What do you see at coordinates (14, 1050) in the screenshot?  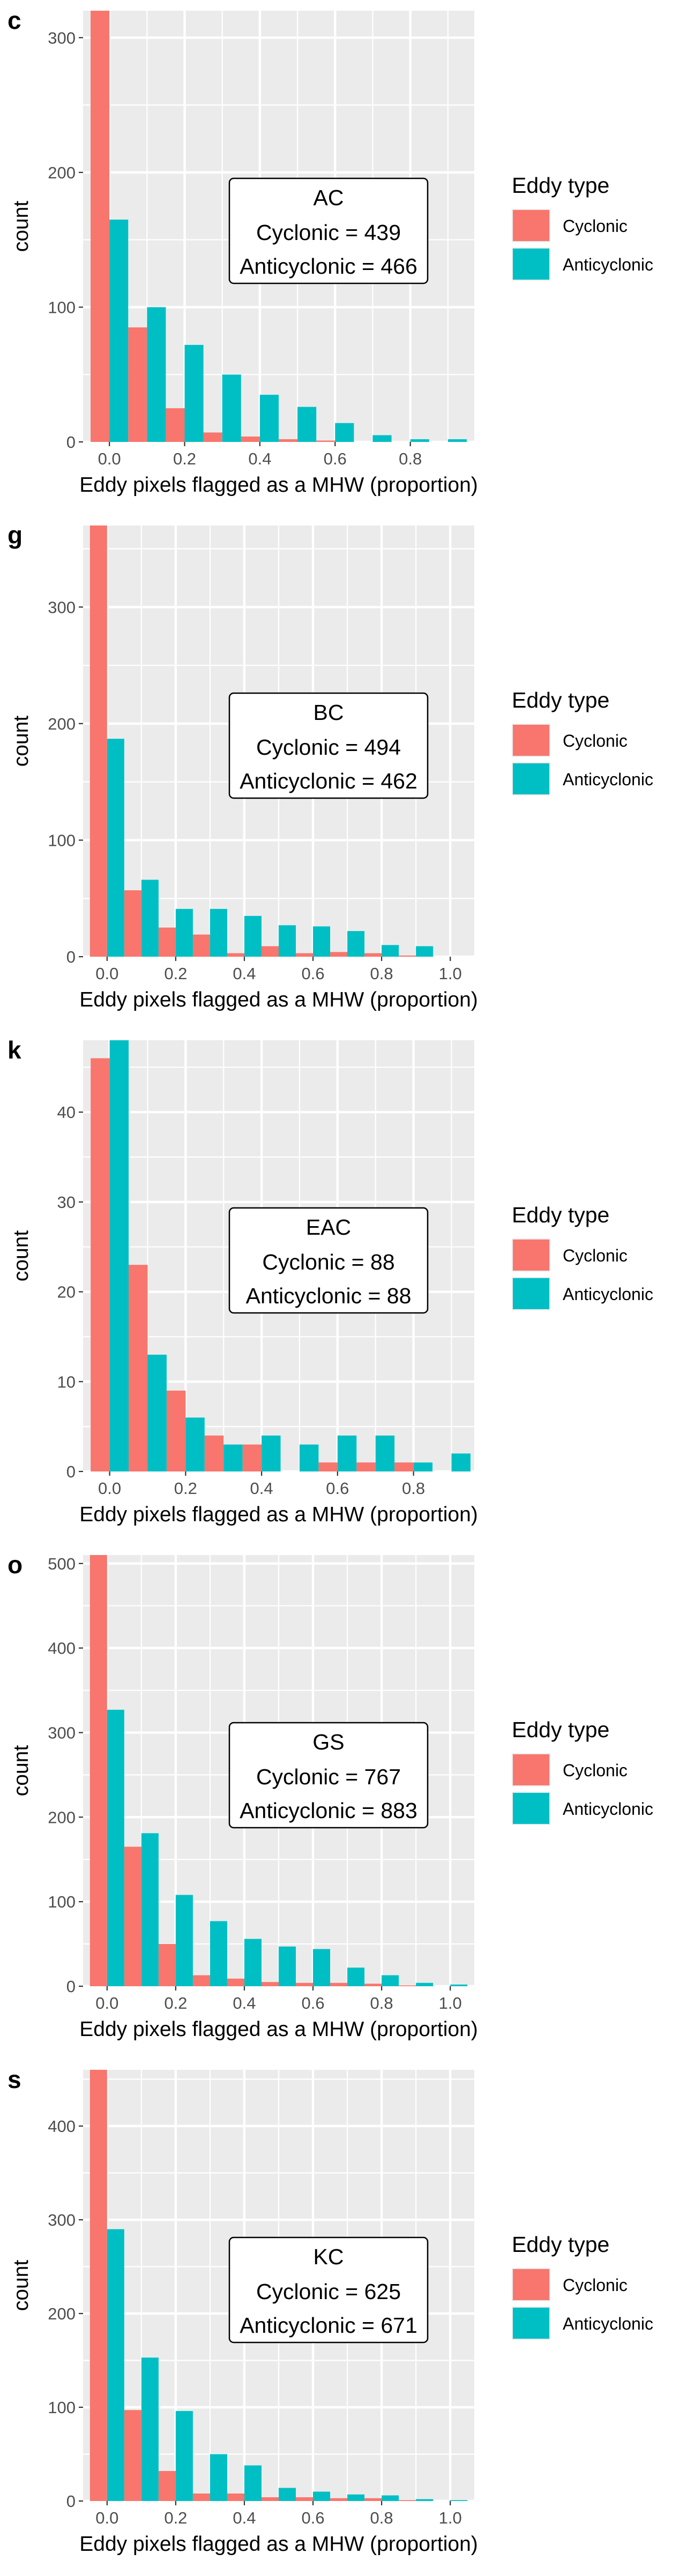 I see `panel-letter: k` at bounding box center [14, 1050].